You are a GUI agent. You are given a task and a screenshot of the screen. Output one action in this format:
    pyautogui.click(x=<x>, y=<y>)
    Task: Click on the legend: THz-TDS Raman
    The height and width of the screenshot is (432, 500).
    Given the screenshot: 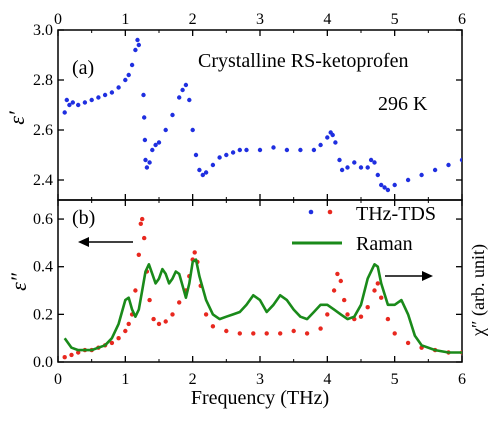 What is the action you would take?
    pyautogui.click(x=364, y=229)
    